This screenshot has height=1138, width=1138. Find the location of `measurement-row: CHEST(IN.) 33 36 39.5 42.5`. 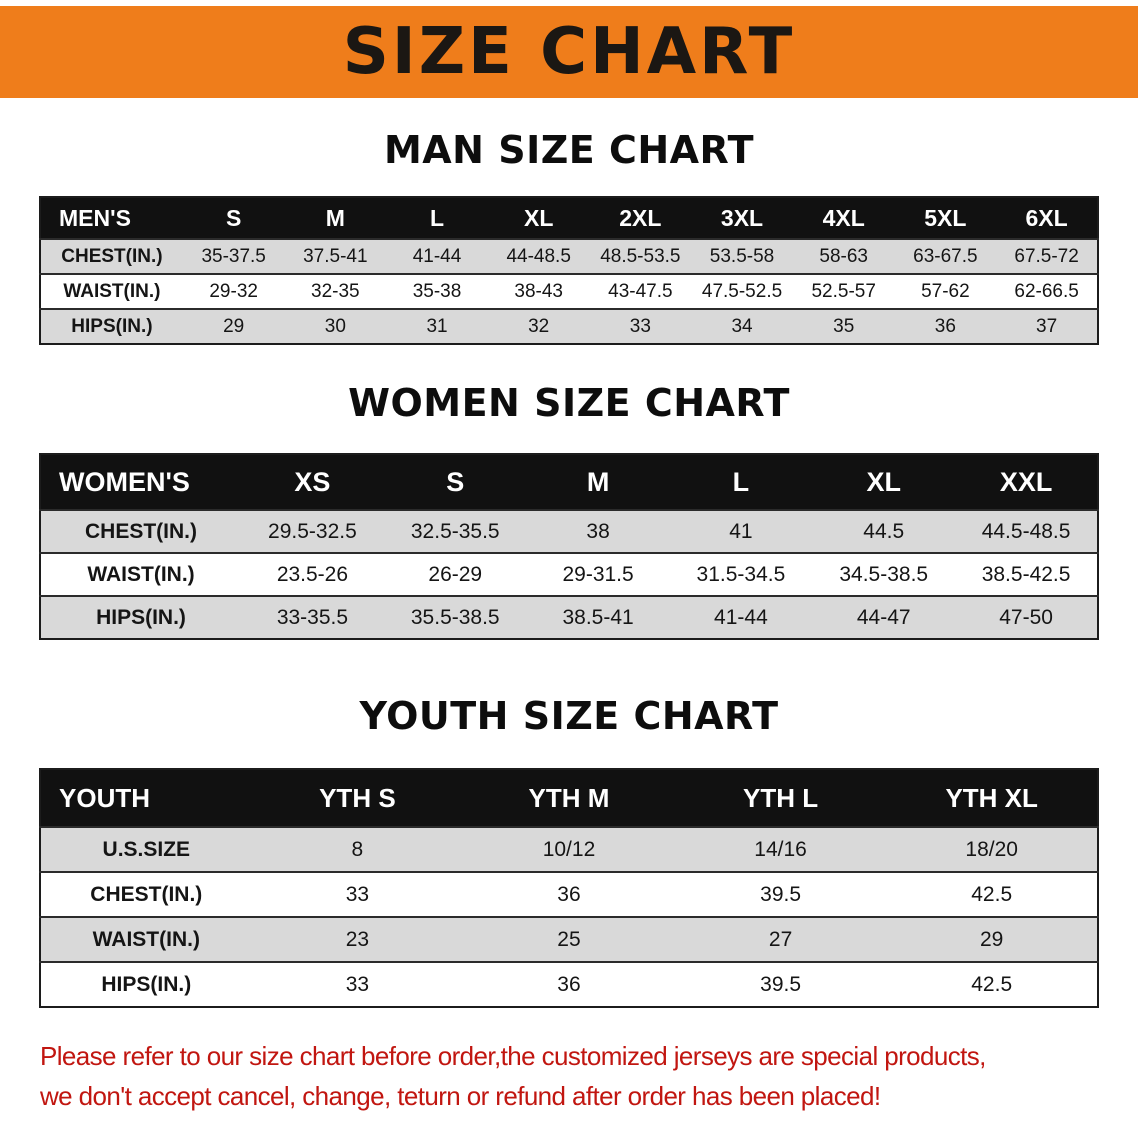

measurement-row: CHEST(IN.) 33 36 39.5 42.5 is located at coordinates (569, 894).